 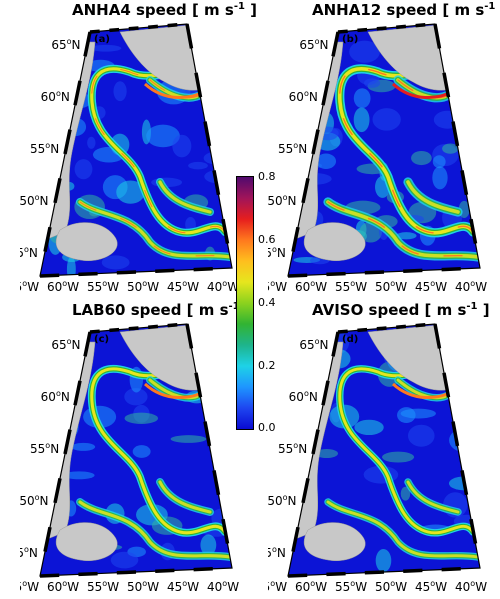 What do you see at coordinates (267, 302) in the screenshot?
I see `colorbar-tick-0.4: 0.4` at bounding box center [267, 302].